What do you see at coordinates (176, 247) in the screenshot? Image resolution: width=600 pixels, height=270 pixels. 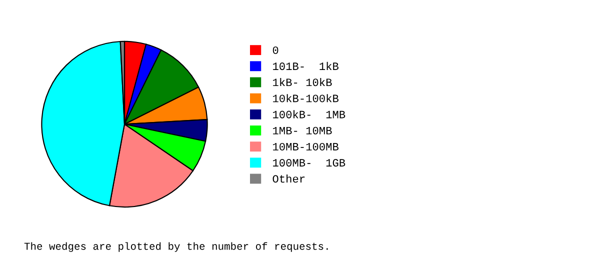 I see `text: The wedges are plotted by the number of requests.` at bounding box center [176, 247].